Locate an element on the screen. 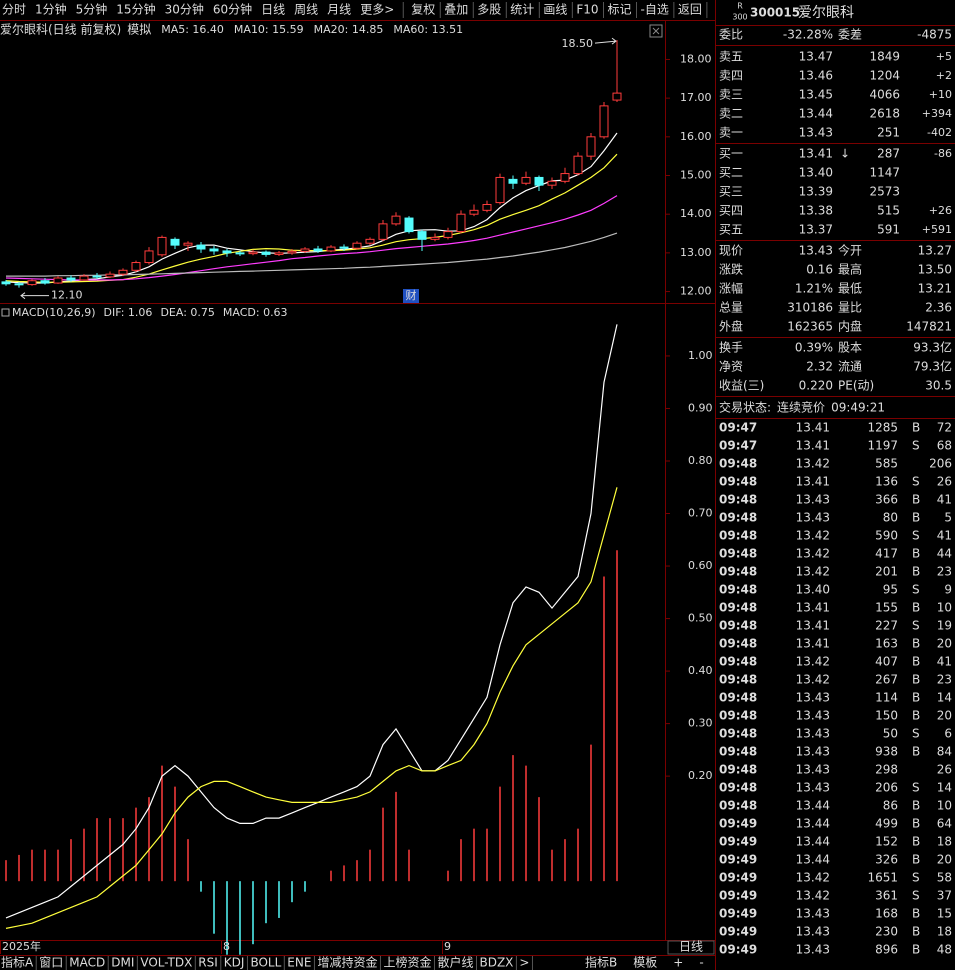 Image resolution: width=955 pixels, height=970 pixels. trade-count: 68 is located at coordinates (944, 446).